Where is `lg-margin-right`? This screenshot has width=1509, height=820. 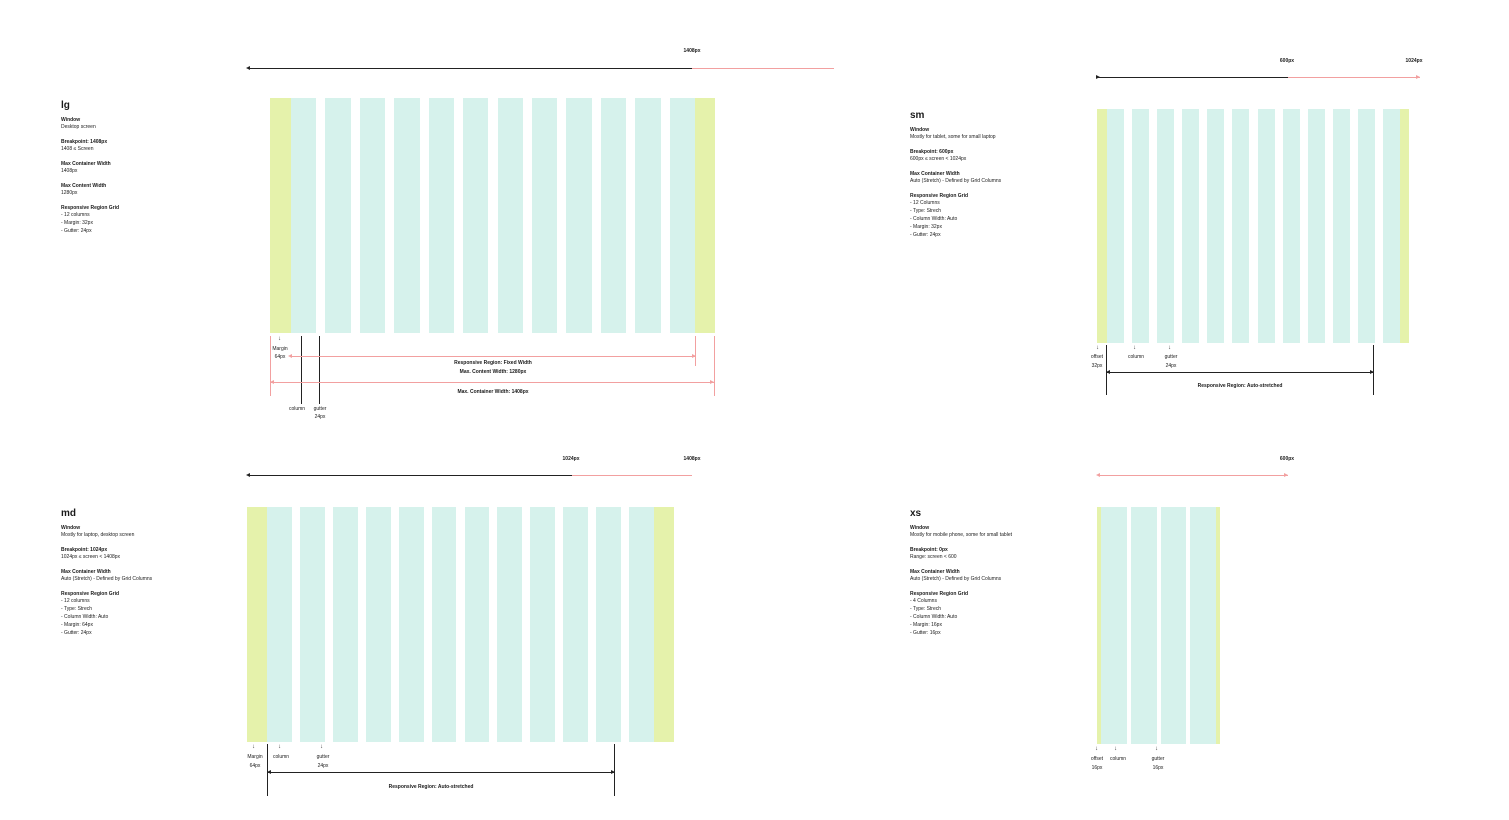 lg-margin-right is located at coordinates (705, 215).